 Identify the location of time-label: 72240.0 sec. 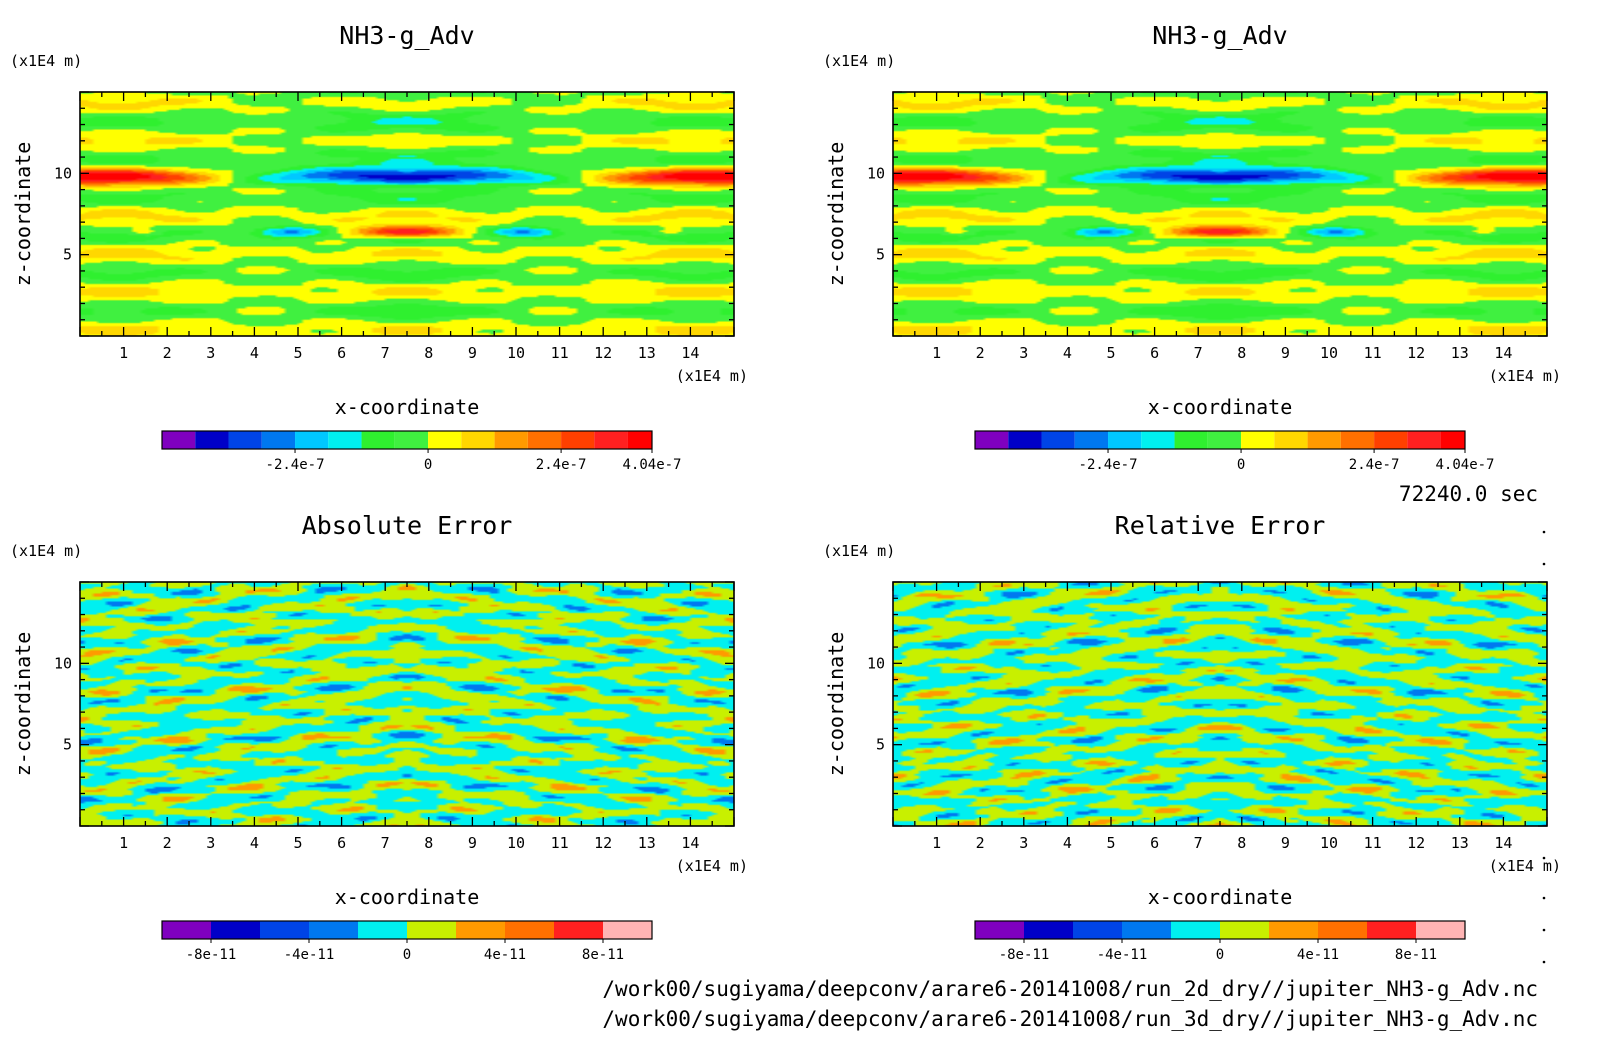
(1468, 494).